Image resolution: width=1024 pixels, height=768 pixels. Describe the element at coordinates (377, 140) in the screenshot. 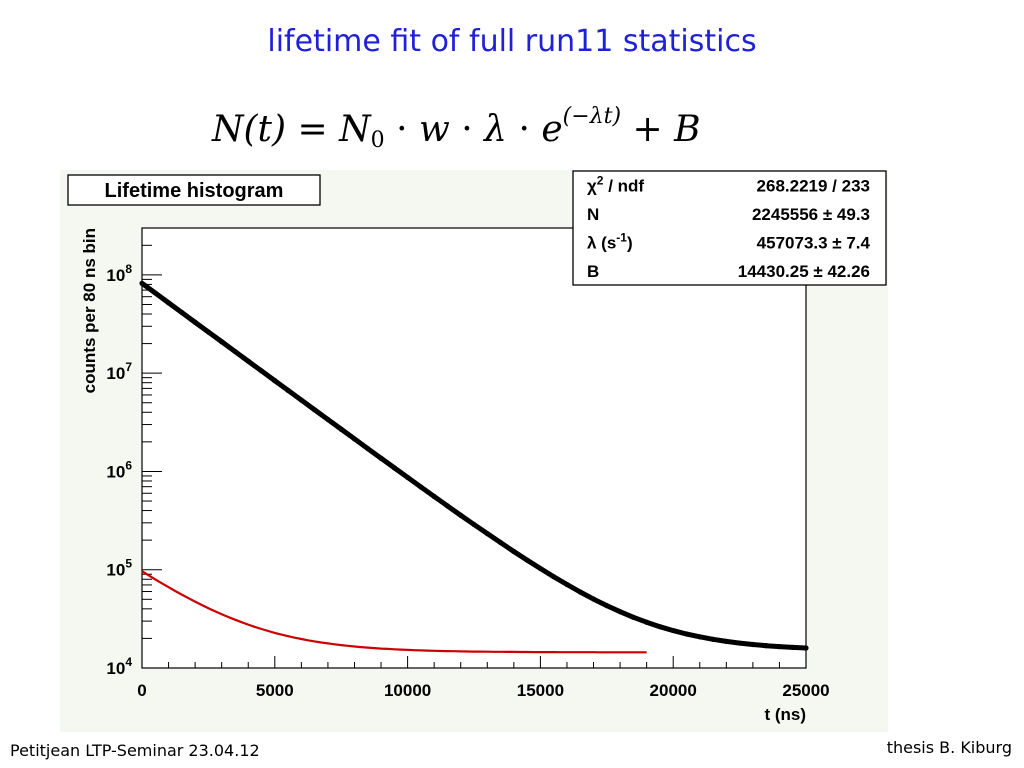

I see `formula-n-sub: 0` at that location.